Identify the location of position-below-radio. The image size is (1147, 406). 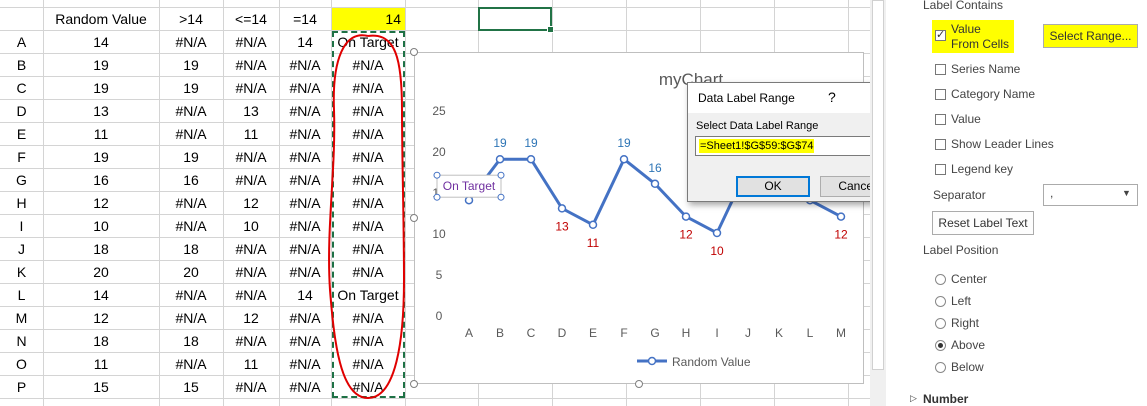
(940, 367).